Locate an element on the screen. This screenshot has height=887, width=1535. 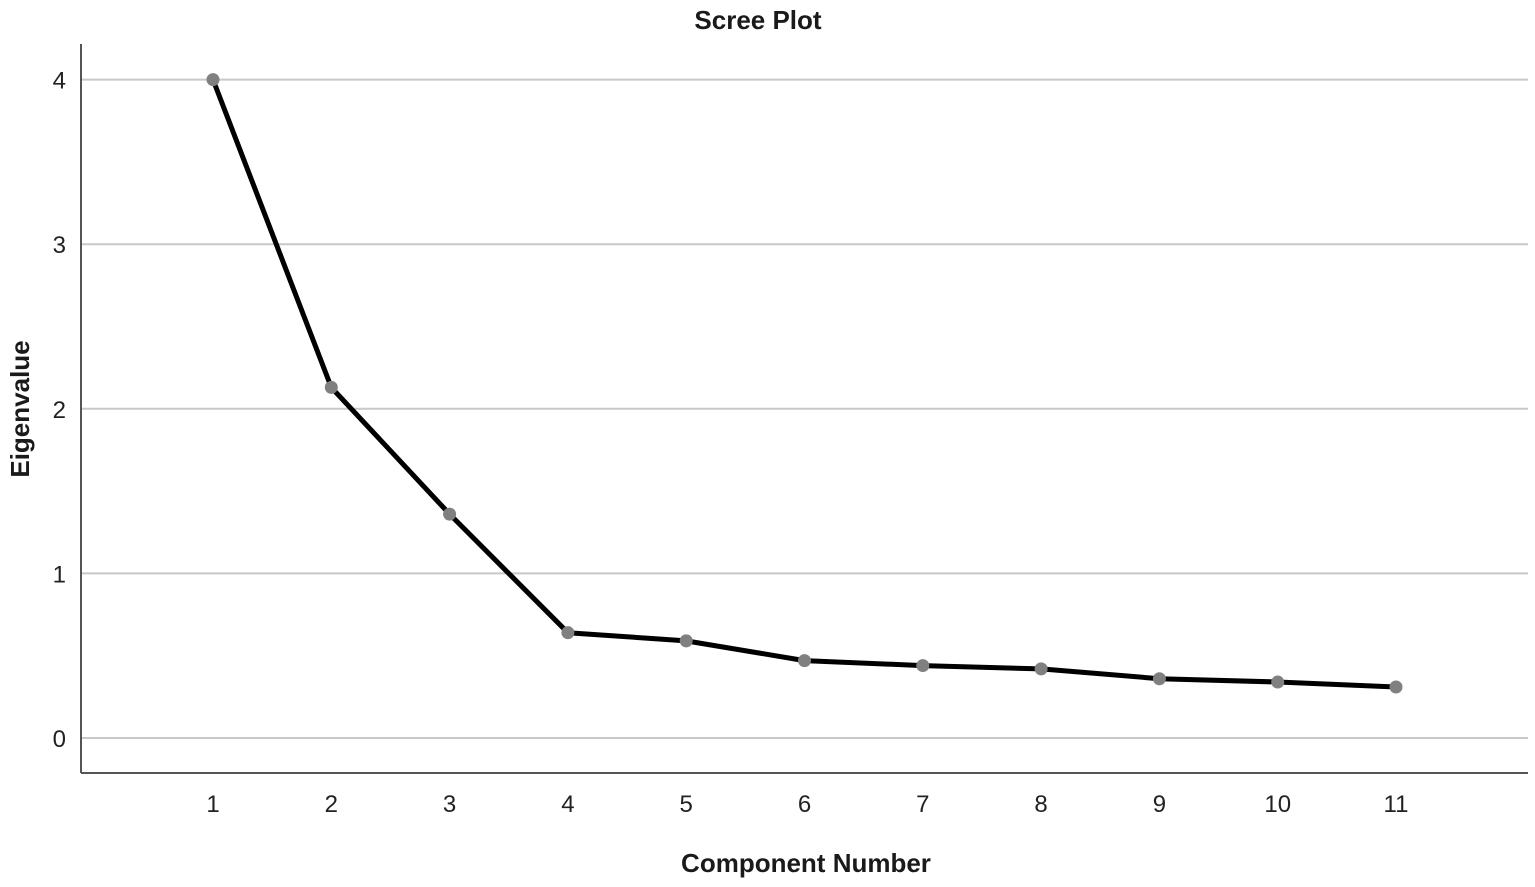
y-tick-labels: 0 1 2 3 4 is located at coordinates (59, 410).